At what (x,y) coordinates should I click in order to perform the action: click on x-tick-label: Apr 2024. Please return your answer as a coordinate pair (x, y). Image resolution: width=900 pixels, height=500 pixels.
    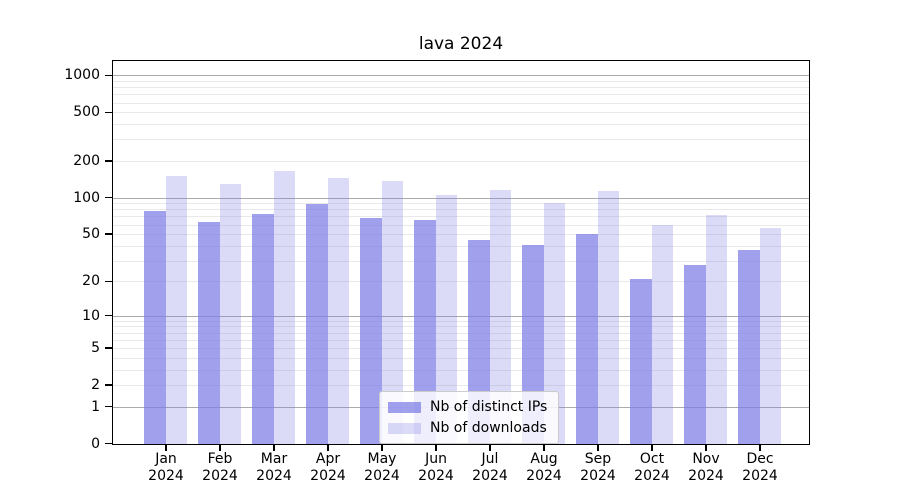
    Looking at the image, I should click on (328, 468).